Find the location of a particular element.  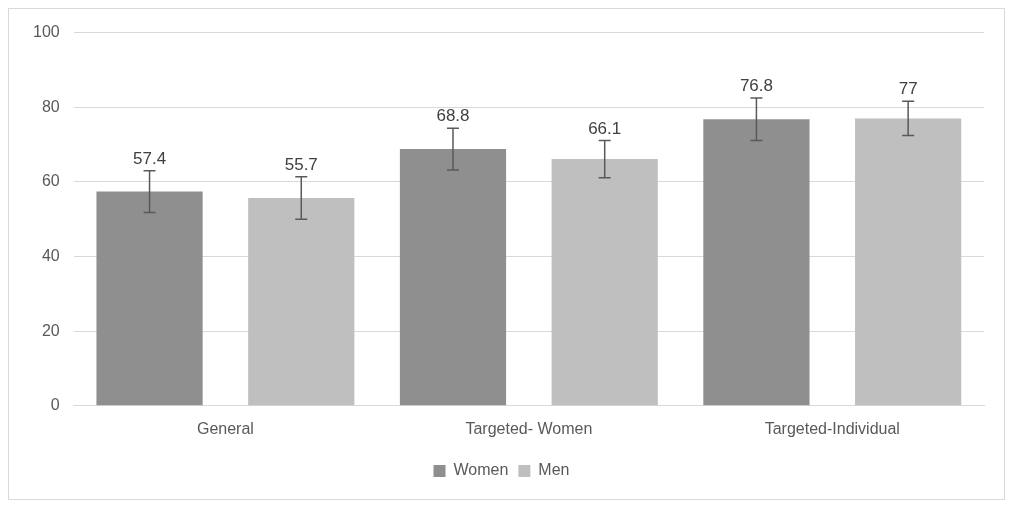

data-label: 68.8 is located at coordinates (453, 116).